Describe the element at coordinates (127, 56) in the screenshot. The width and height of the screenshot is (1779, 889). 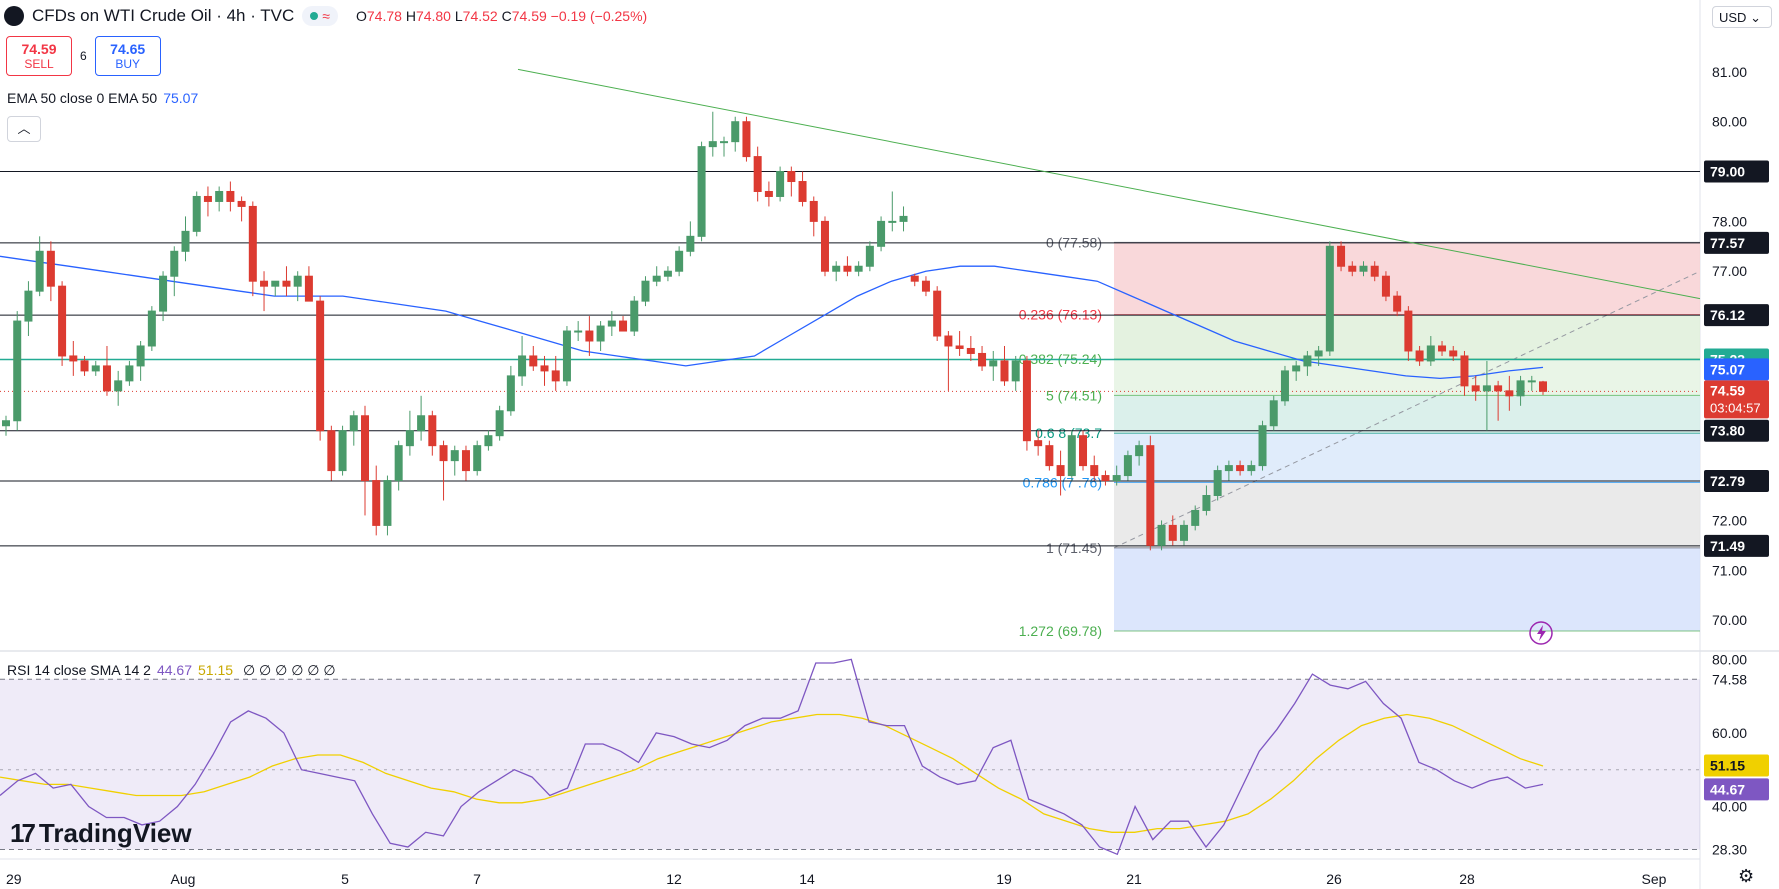
I see `buy-button: 74.65 BUY` at that location.